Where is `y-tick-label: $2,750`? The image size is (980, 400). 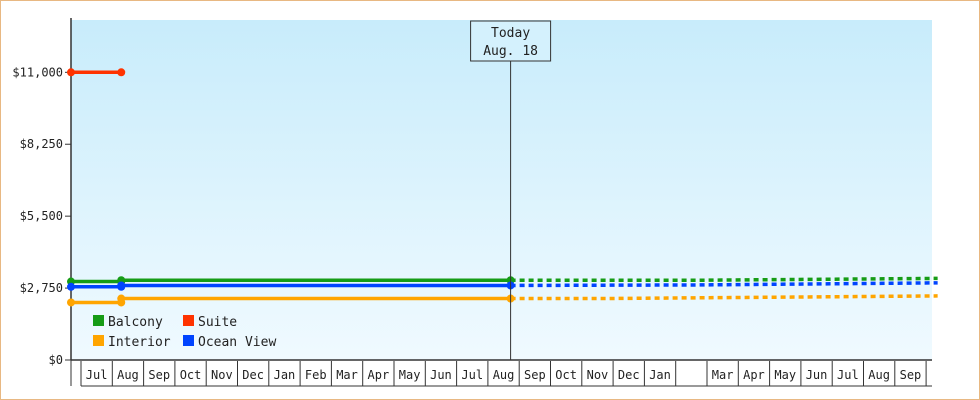
y-tick-label: $2,750 is located at coordinates (41, 288).